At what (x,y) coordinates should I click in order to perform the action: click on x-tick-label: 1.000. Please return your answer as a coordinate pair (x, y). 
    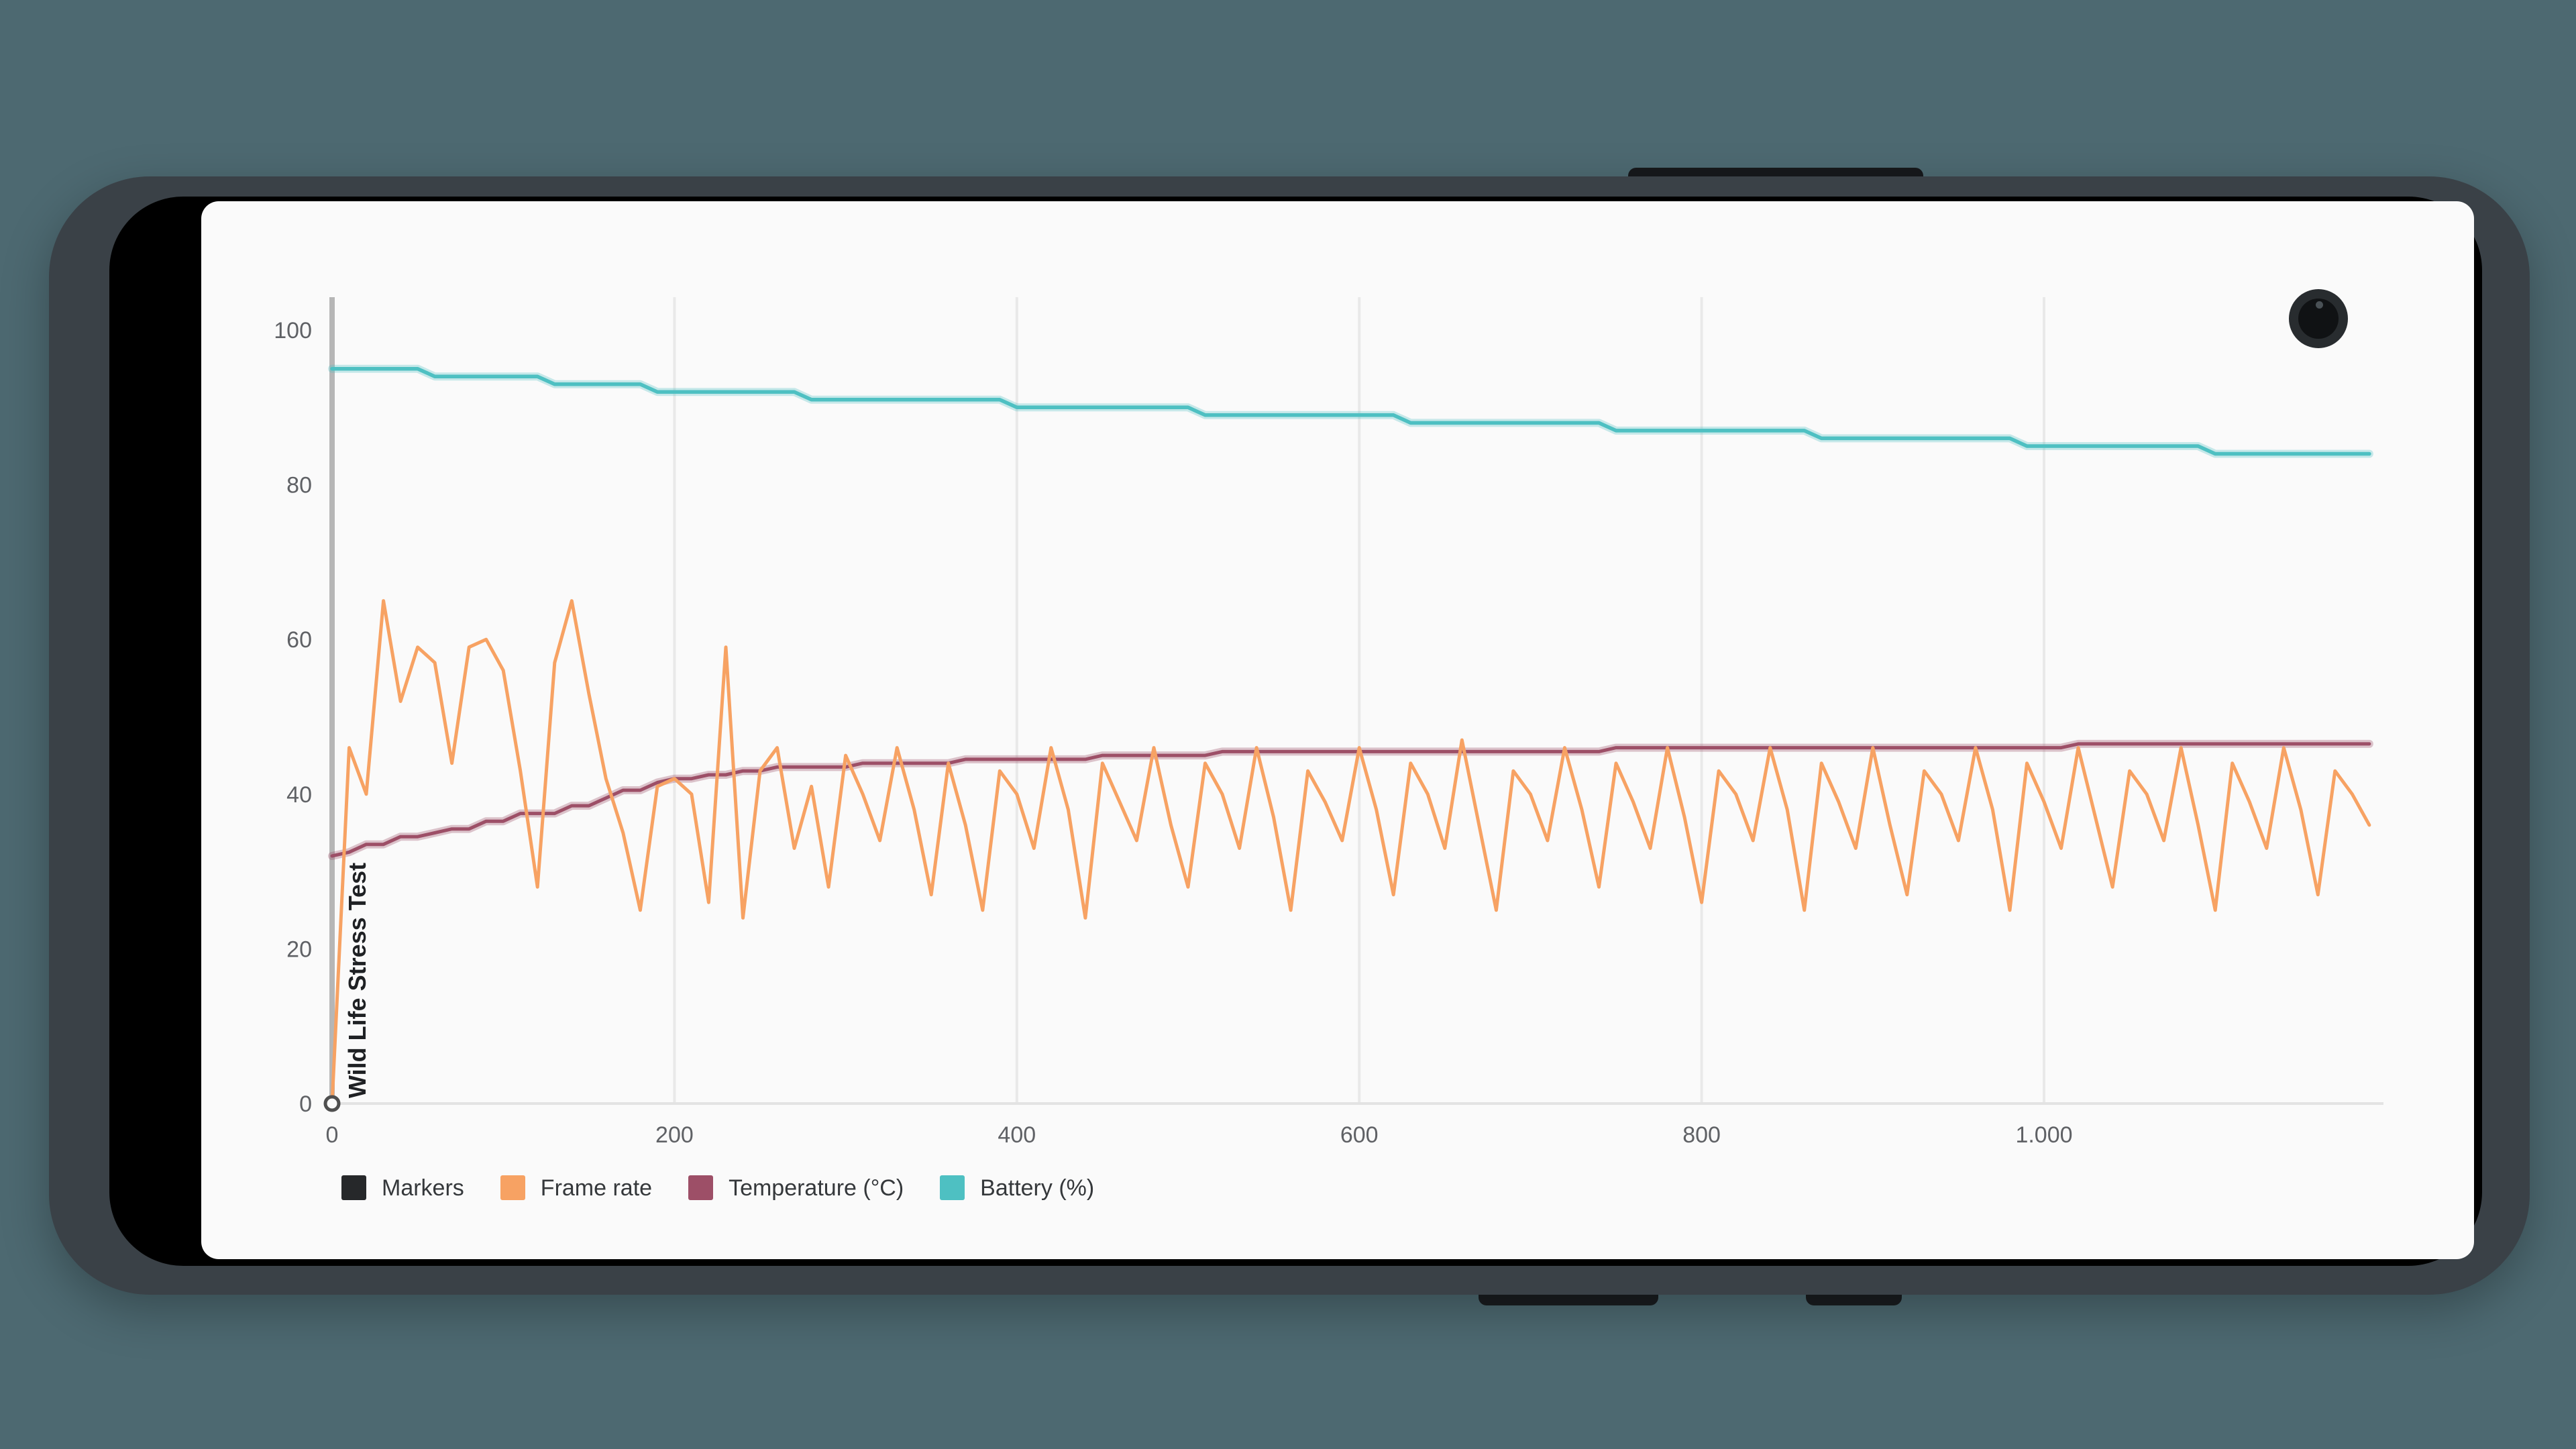
    Looking at the image, I should click on (2043, 1135).